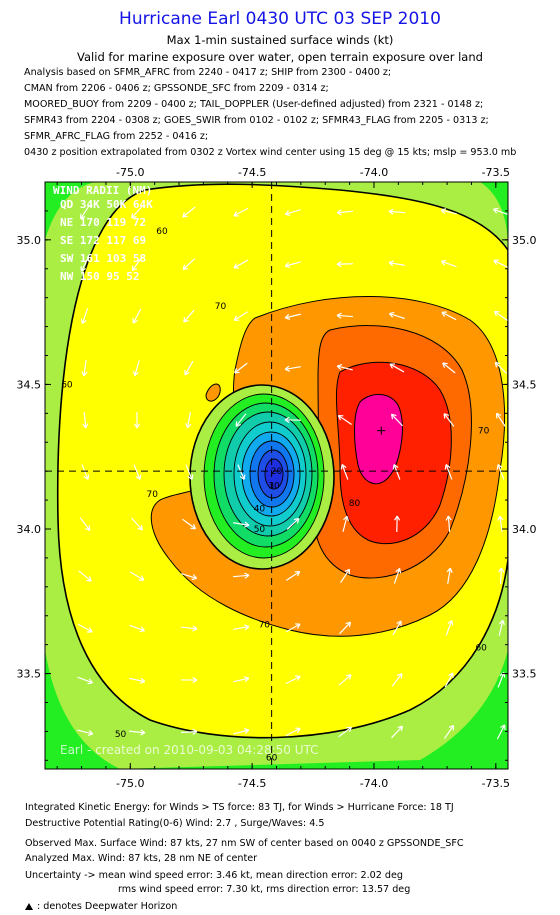  Describe the element at coordinates (106, 204) in the screenshot. I see `wind-radii-header: QD 34K 50K 64K` at that location.